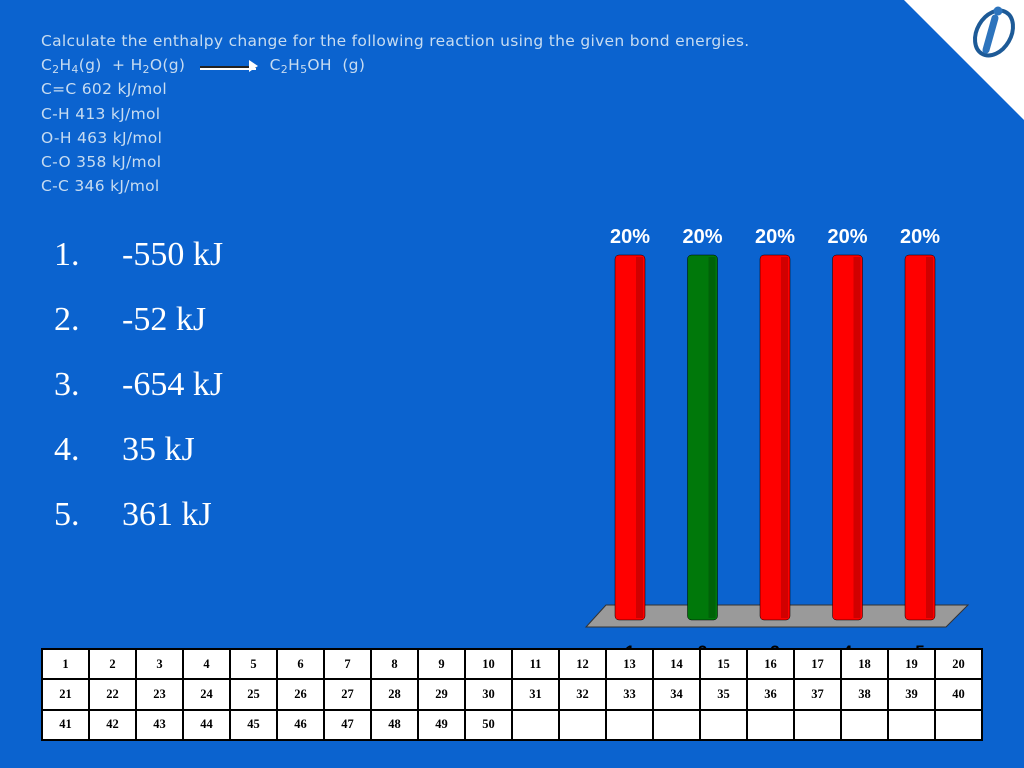 This screenshot has width=1024, height=768. I want to click on answer-option-5: 5. 361 kJ, so click(133, 514).